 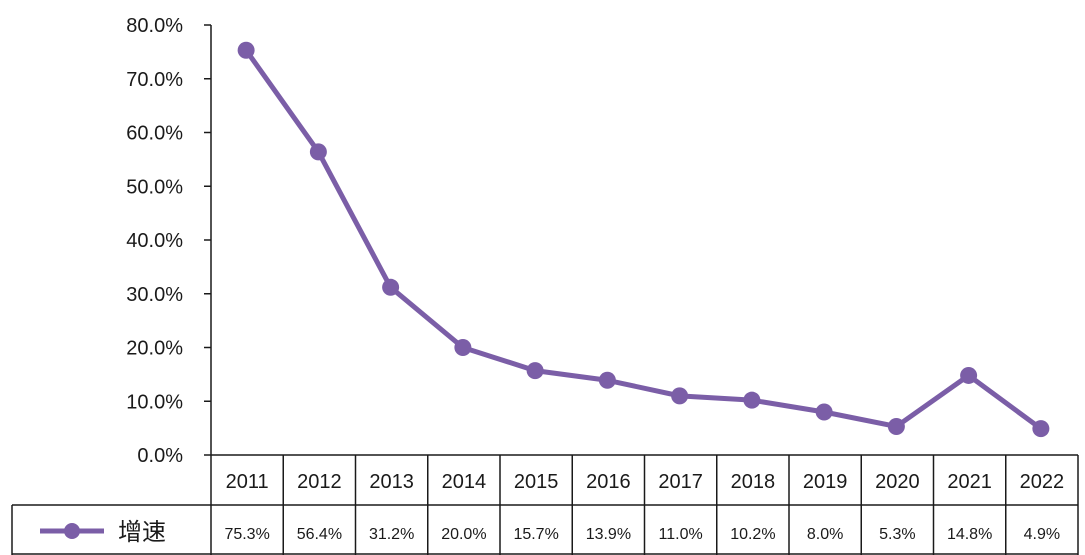 What do you see at coordinates (72, 531) in the screenshot?
I see `legend-marker` at bounding box center [72, 531].